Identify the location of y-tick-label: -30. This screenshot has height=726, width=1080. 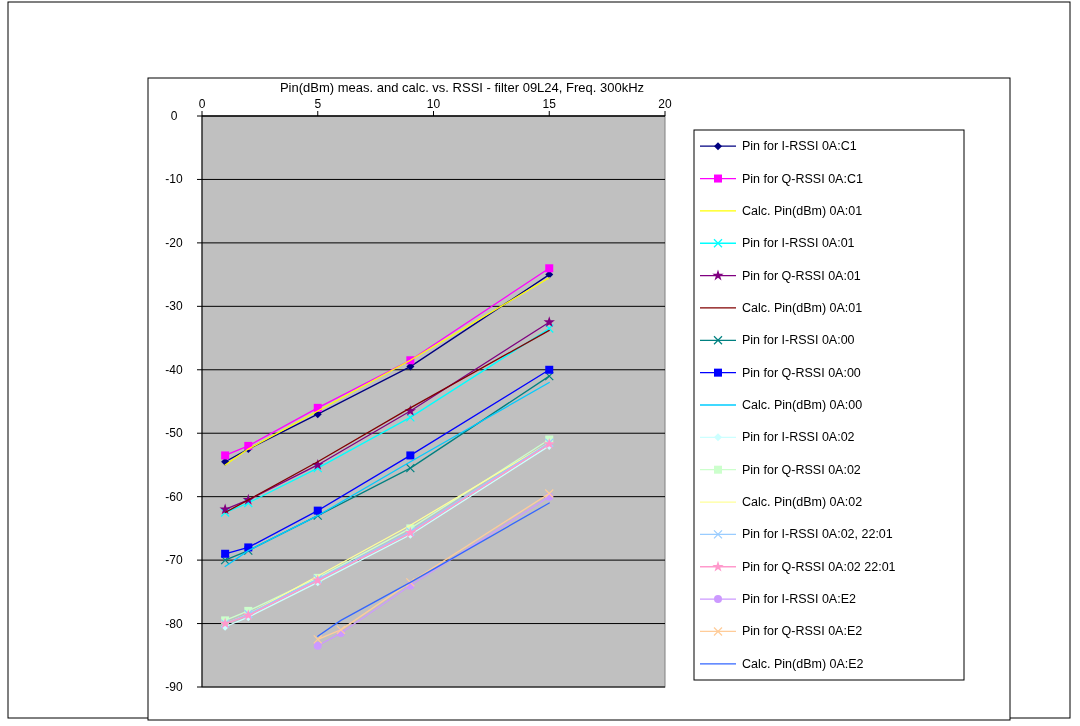
(174, 306).